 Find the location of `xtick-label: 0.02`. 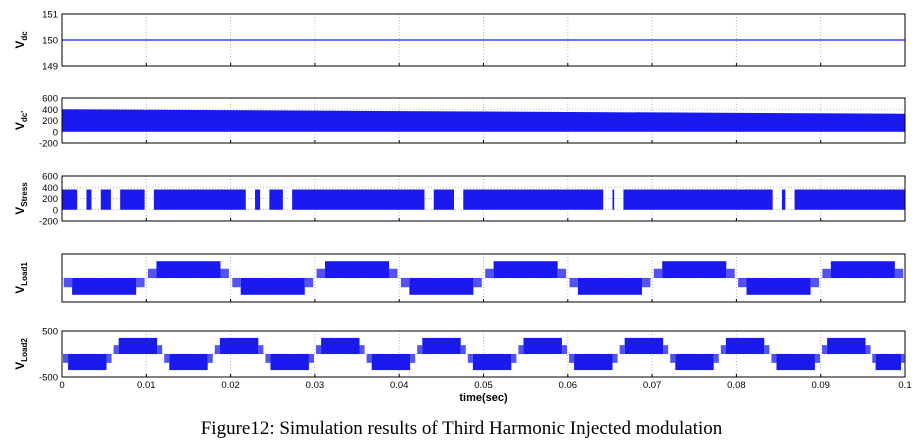

xtick-label: 0.02 is located at coordinates (230, 385).